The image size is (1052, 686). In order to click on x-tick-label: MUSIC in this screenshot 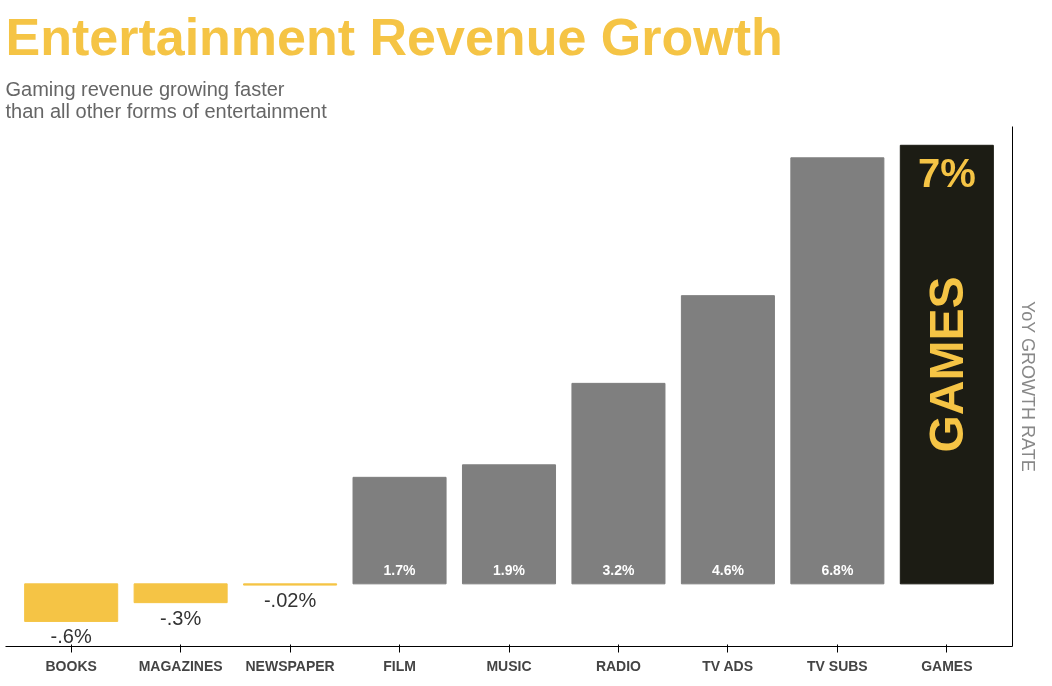, I will do `click(509, 665)`.